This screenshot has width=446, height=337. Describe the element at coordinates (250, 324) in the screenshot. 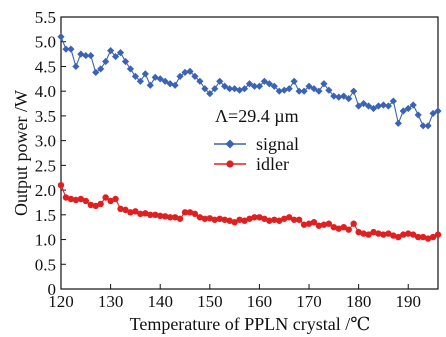

I see `x-axis-title: Temperature of PPLN crystal /℃` at that location.